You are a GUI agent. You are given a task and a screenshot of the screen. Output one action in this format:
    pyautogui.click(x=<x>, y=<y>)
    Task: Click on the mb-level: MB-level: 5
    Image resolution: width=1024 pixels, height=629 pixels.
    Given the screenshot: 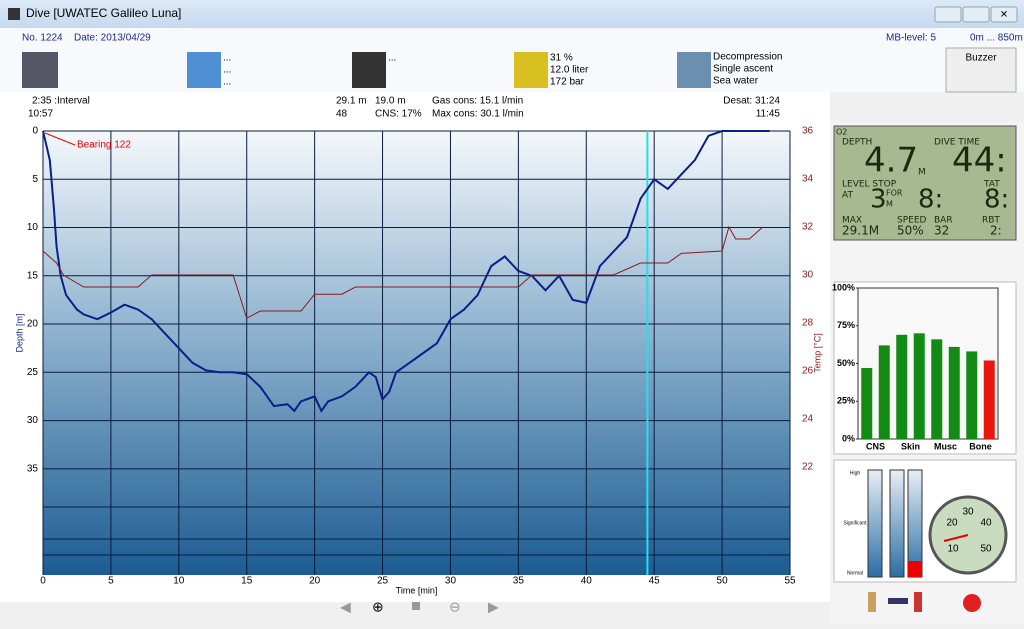 What is the action you would take?
    pyautogui.click(x=911, y=38)
    